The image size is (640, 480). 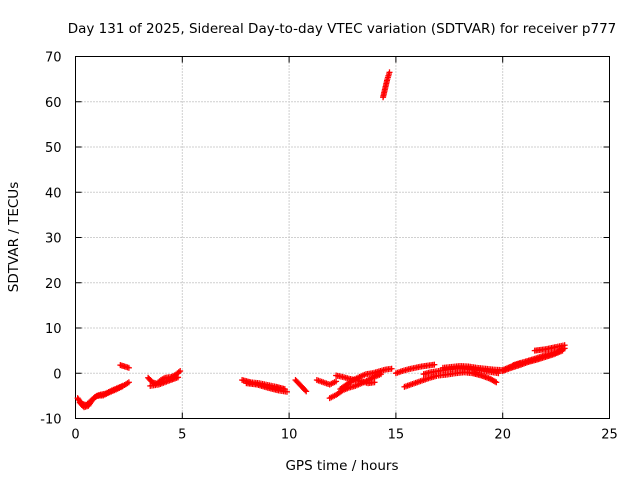 I want to click on x-tick-label: 5, so click(x=182, y=435).